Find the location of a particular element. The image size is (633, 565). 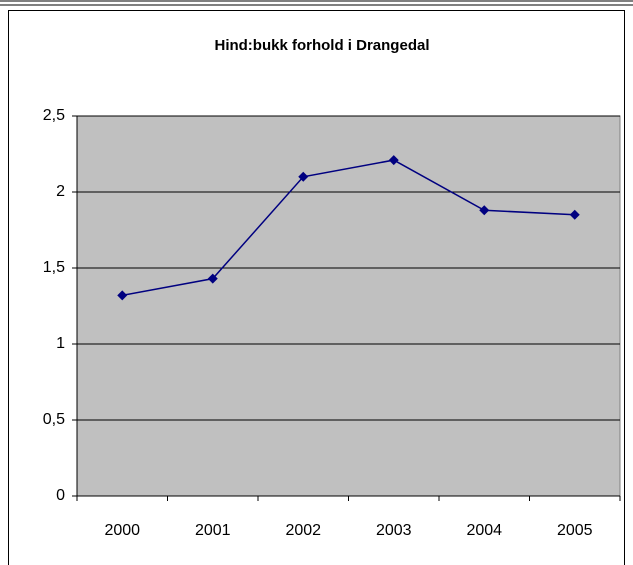

x-tick-label: 2002 is located at coordinates (303, 530).